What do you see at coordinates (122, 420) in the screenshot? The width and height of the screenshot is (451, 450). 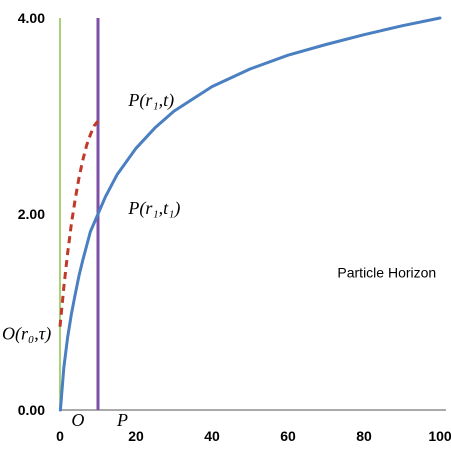 I see `annotation-point-p: P` at bounding box center [122, 420].